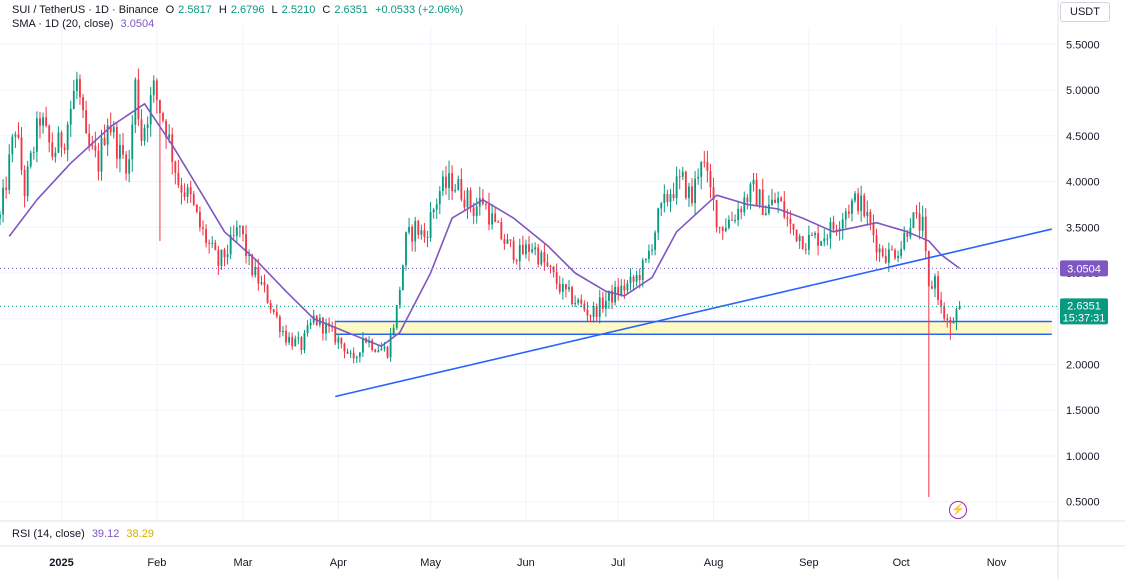 Image resolution: width=1125 pixels, height=579 pixels. What do you see at coordinates (958, 510) in the screenshot?
I see `lightning-icon: ⚡` at bounding box center [958, 510].